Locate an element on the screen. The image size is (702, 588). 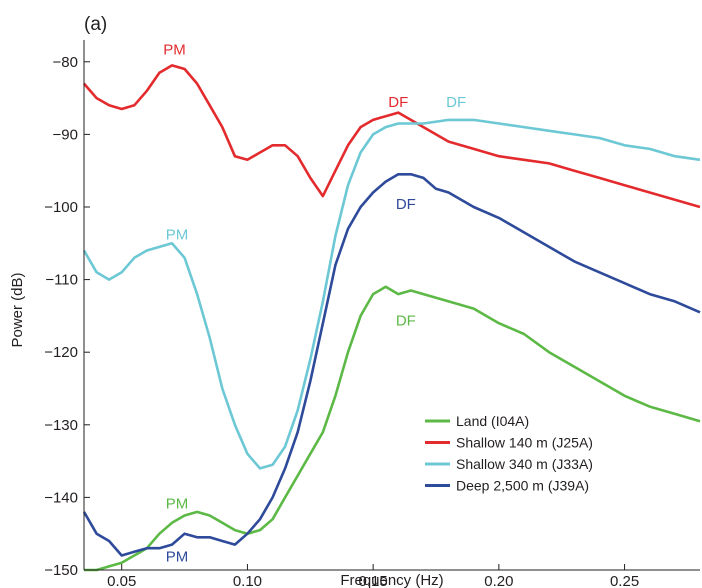
x-tick-label: 0.10 is located at coordinates (247, 580).